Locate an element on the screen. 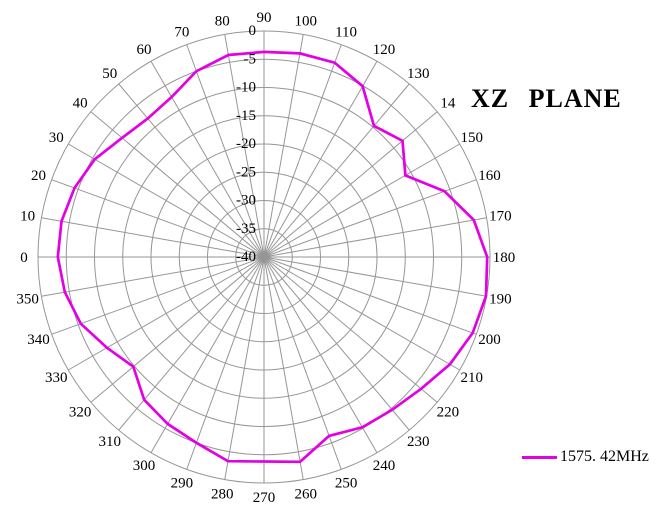  db-tick-label: -10 is located at coordinates (246, 88).